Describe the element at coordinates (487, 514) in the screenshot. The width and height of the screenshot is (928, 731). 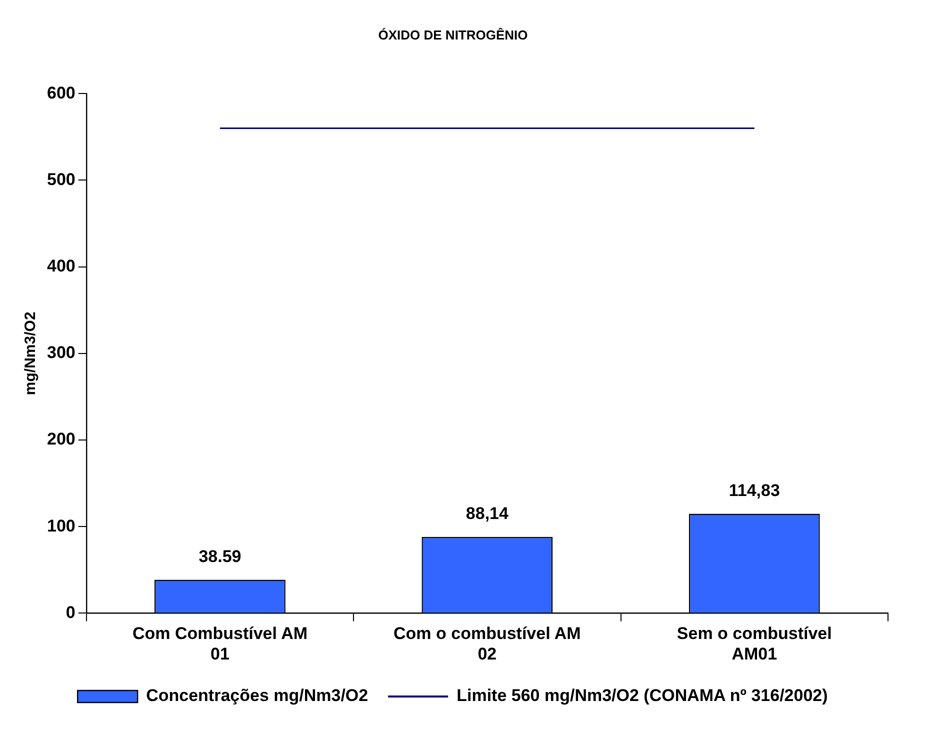
I see `data-label: 88,14` at that location.